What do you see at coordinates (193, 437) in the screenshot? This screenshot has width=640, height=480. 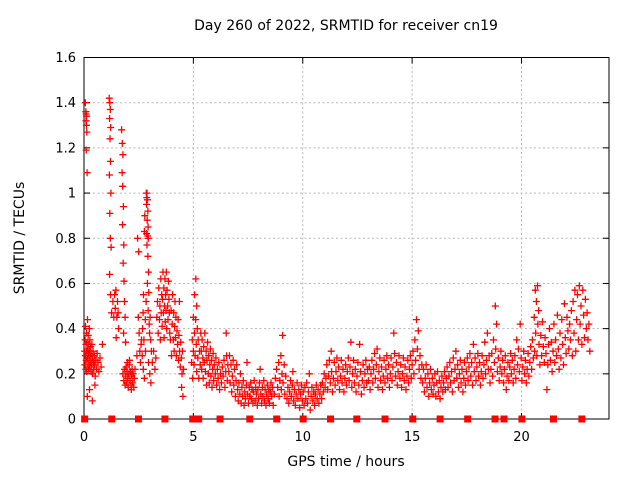 I see `x-tick-label: 5` at bounding box center [193, 437].